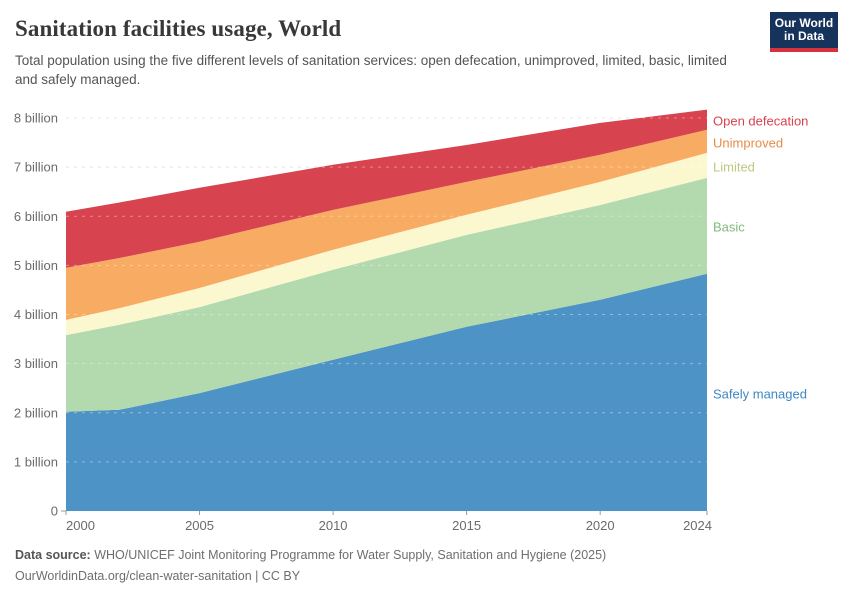  Describe the element at coordinates (80, 525) in the screenshot. I see `x-axis-label: 2000` at that location.